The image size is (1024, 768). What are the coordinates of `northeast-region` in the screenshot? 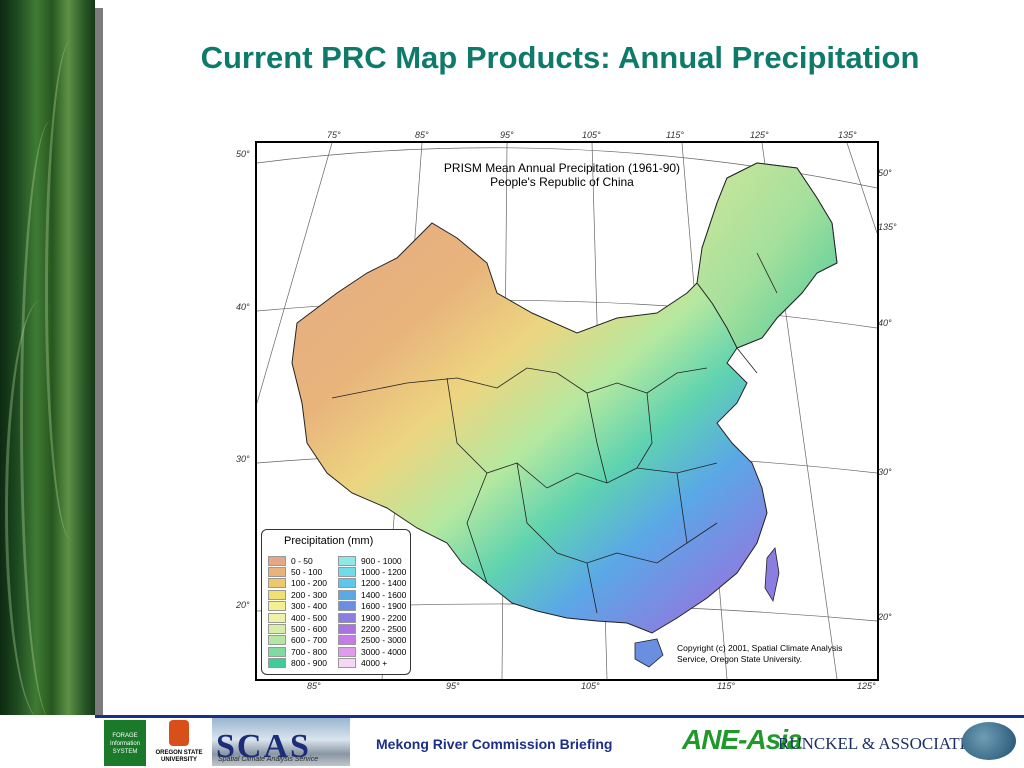 It's located at (767, 255).